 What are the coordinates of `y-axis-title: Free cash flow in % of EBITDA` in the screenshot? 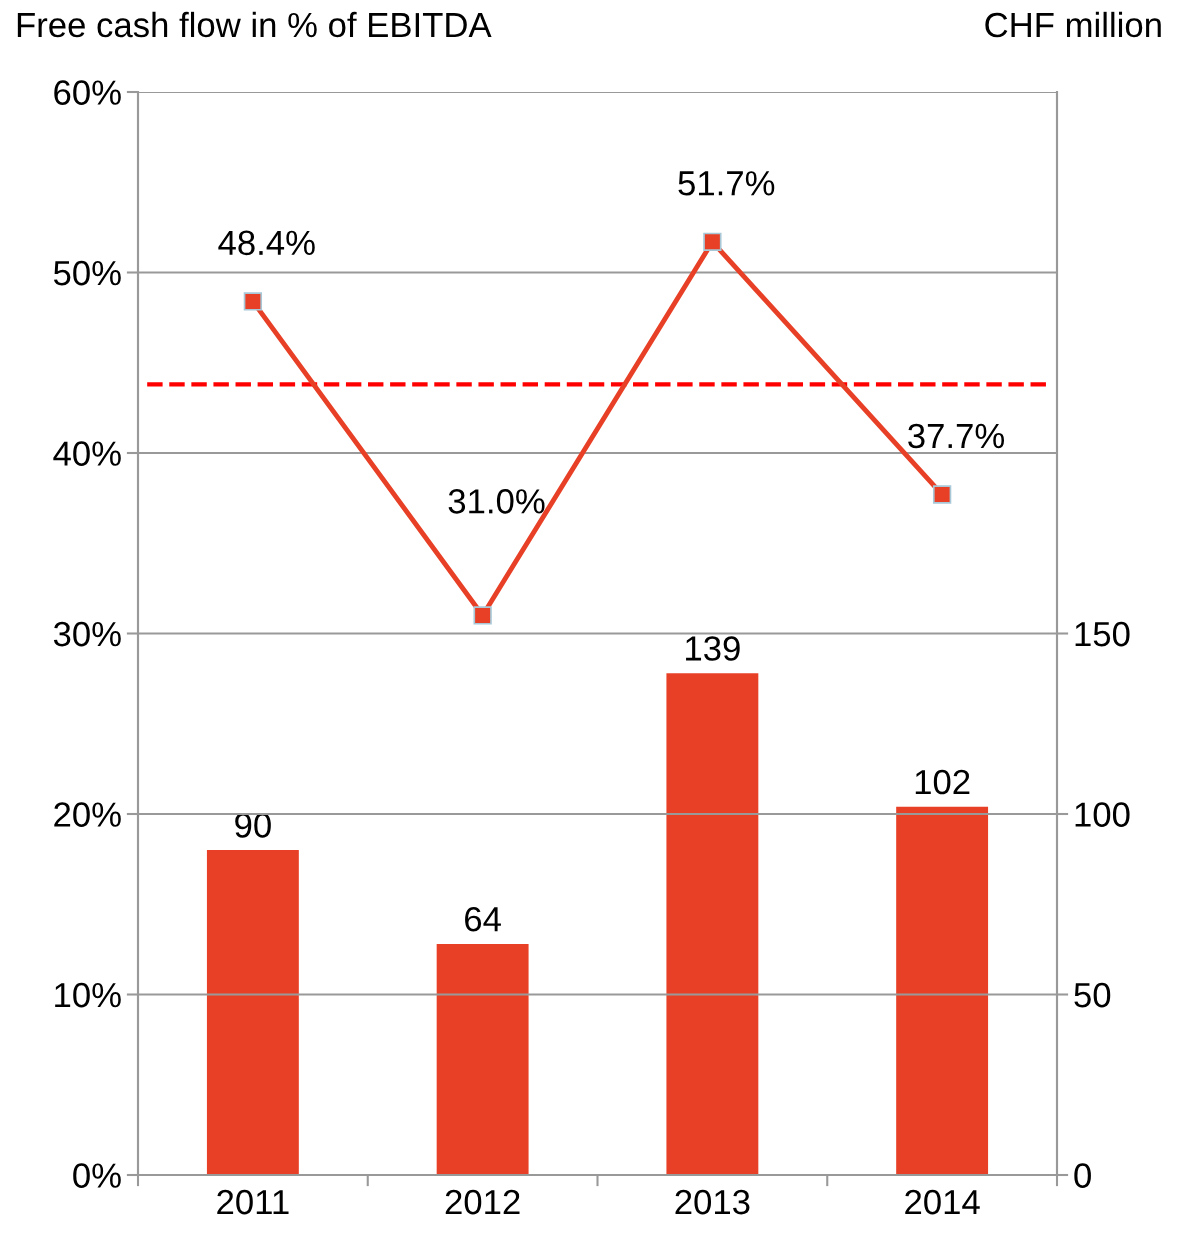 It's located at (254, 24).